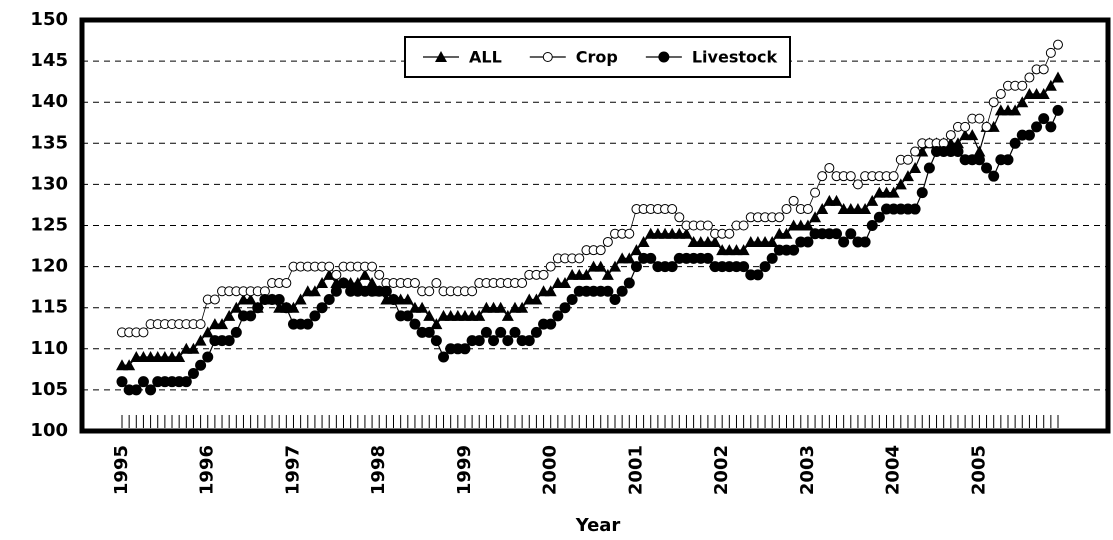 This screenshot has height=540, width=1113. I want to click on x-tick-label: 1999, so click(464, 470).